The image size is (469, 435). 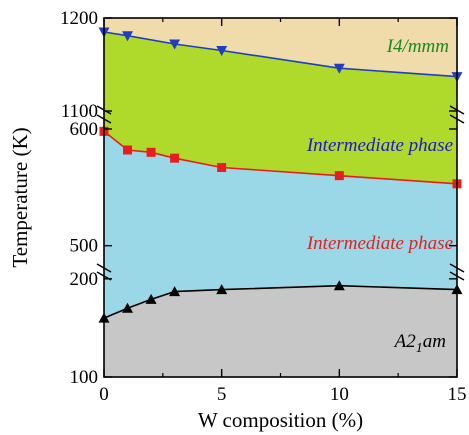 What do you see at coordinates (104, 394) in the screenshot?
I see `x-tick-label-0: 0` at bounding box center [104, 394].